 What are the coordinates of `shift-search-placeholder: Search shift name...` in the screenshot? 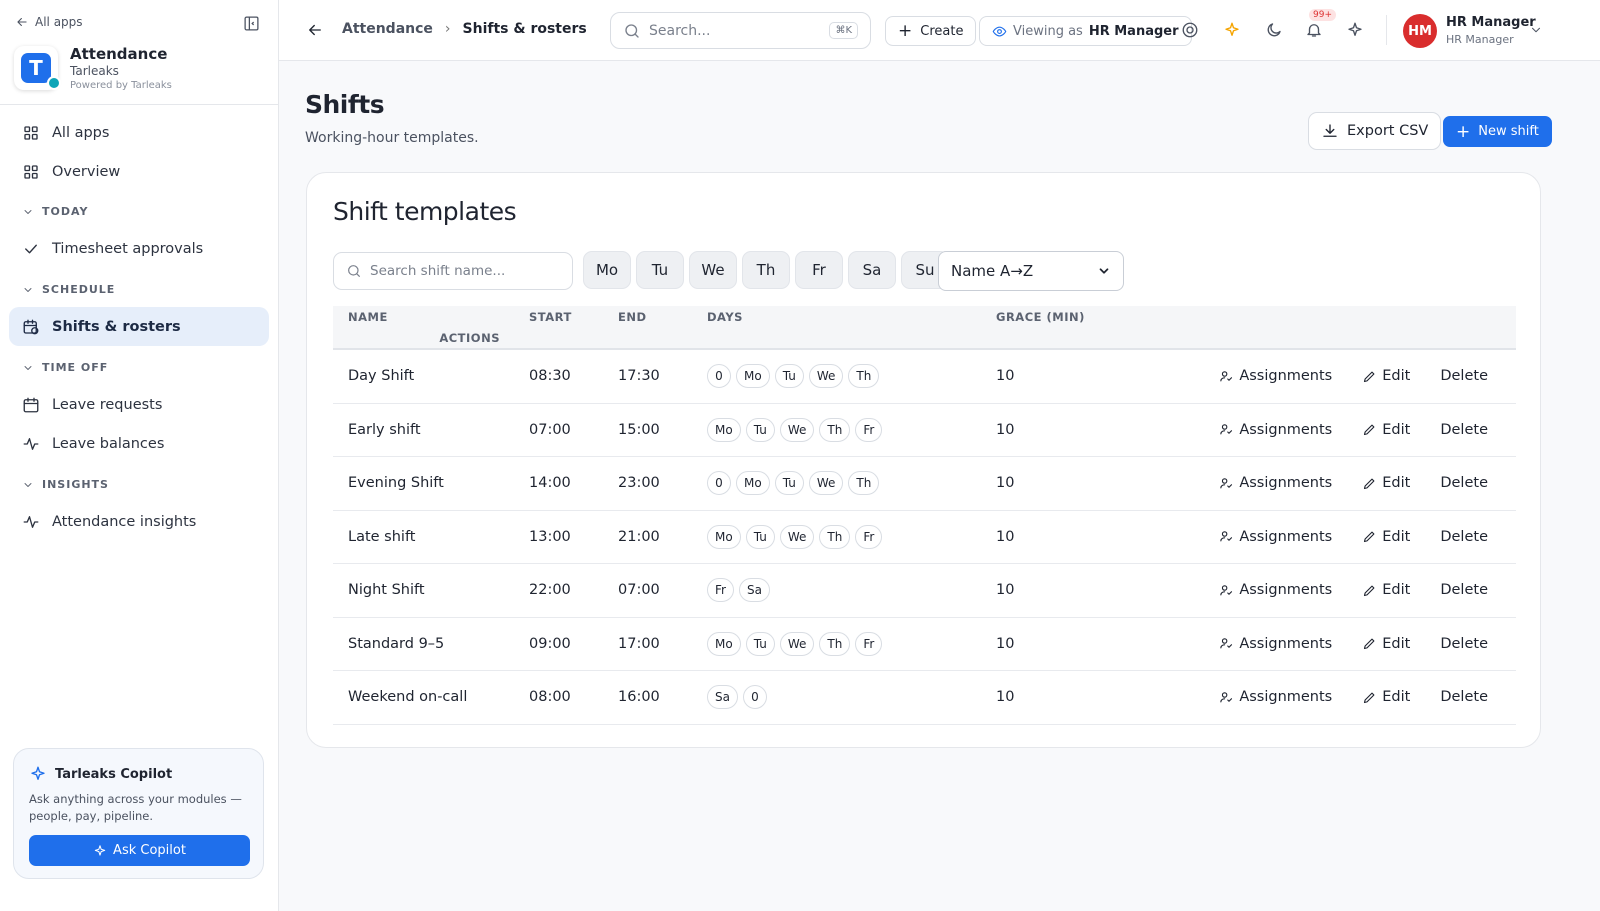 It's located at (438, 271).